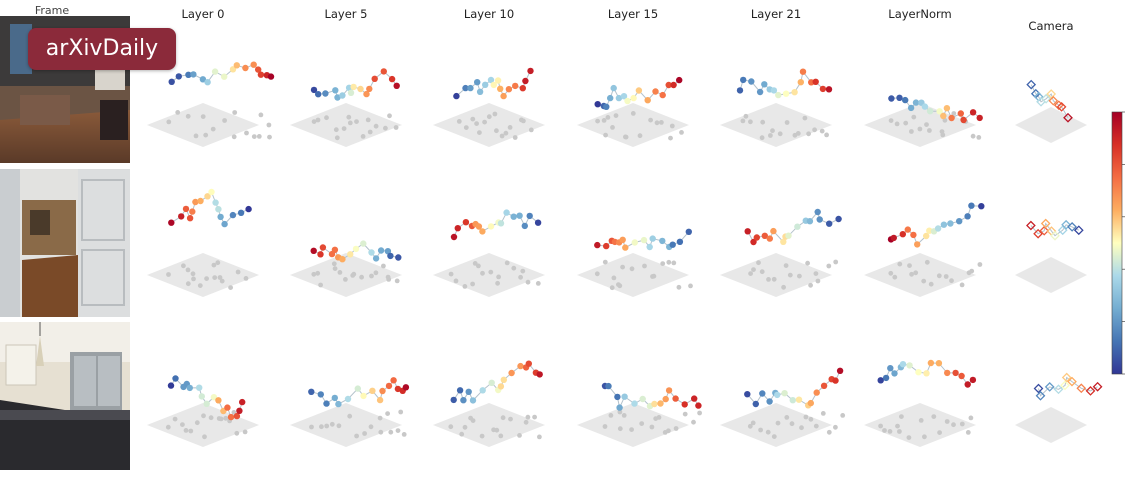  What do you see at coordinates (203, 242) in the screenshot?
I see `plot-r2-c1` at bounding box center [203, 242].